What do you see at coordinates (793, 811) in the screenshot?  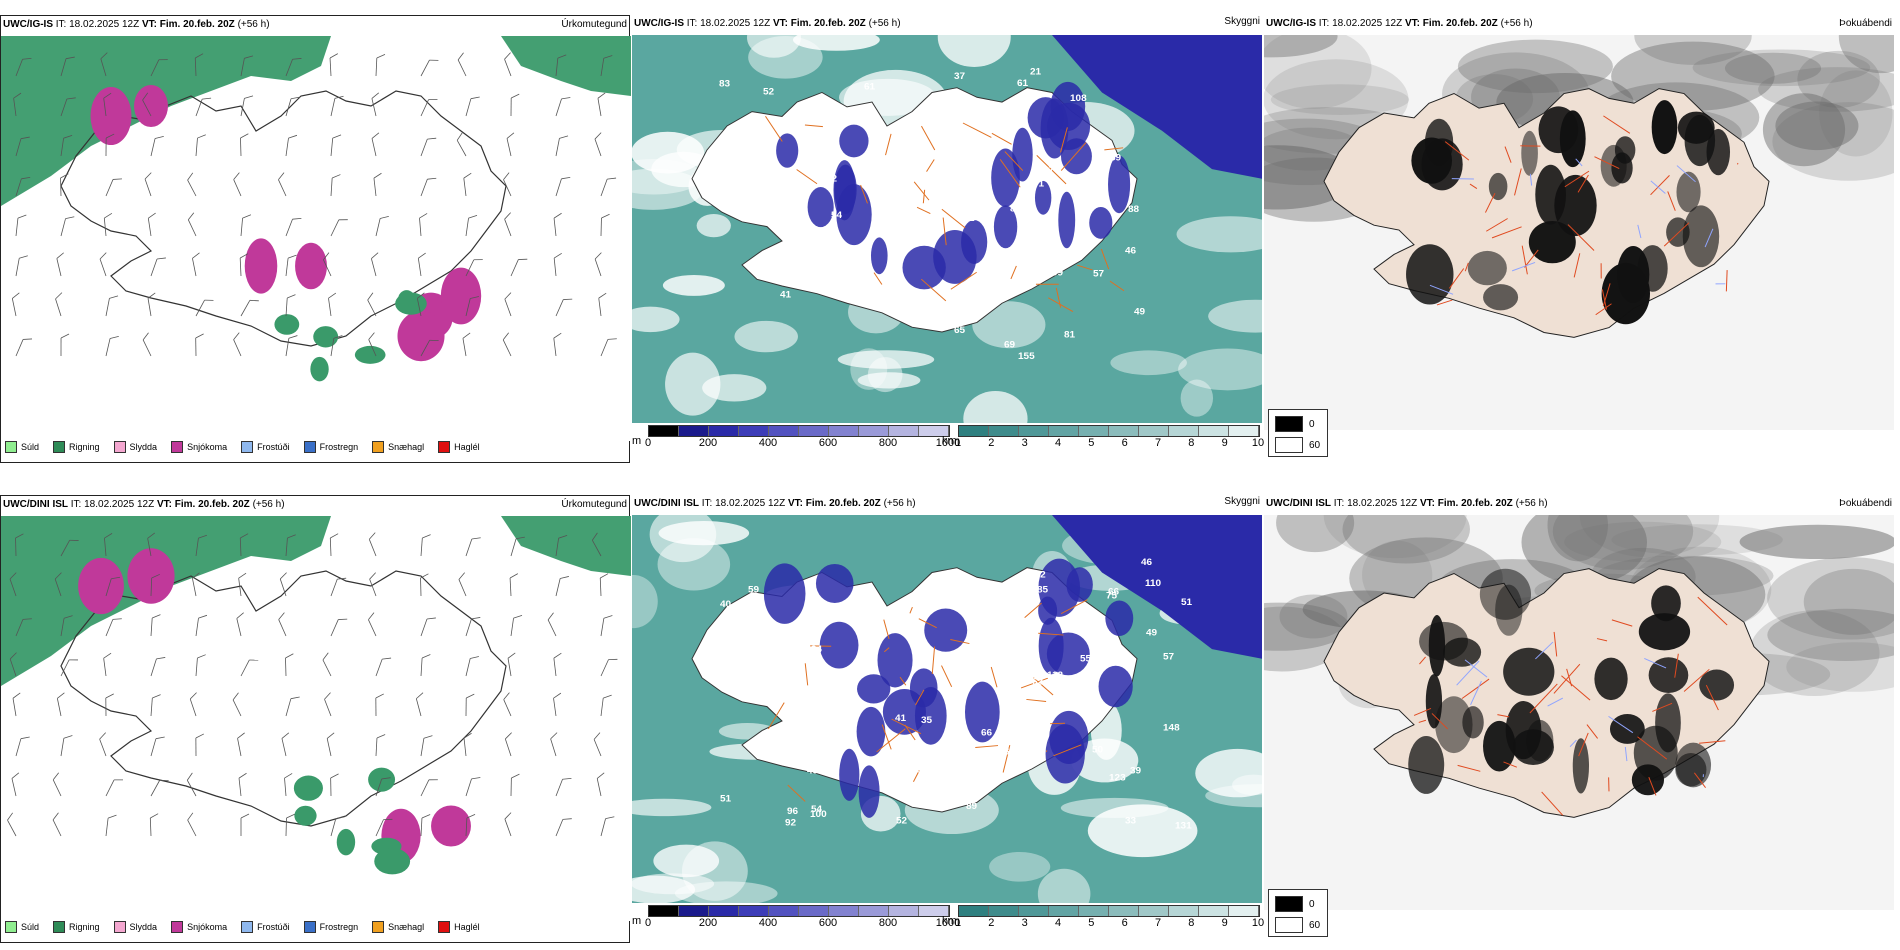 I see `cloud-base-label: 96` at bounding box center [793, 811].